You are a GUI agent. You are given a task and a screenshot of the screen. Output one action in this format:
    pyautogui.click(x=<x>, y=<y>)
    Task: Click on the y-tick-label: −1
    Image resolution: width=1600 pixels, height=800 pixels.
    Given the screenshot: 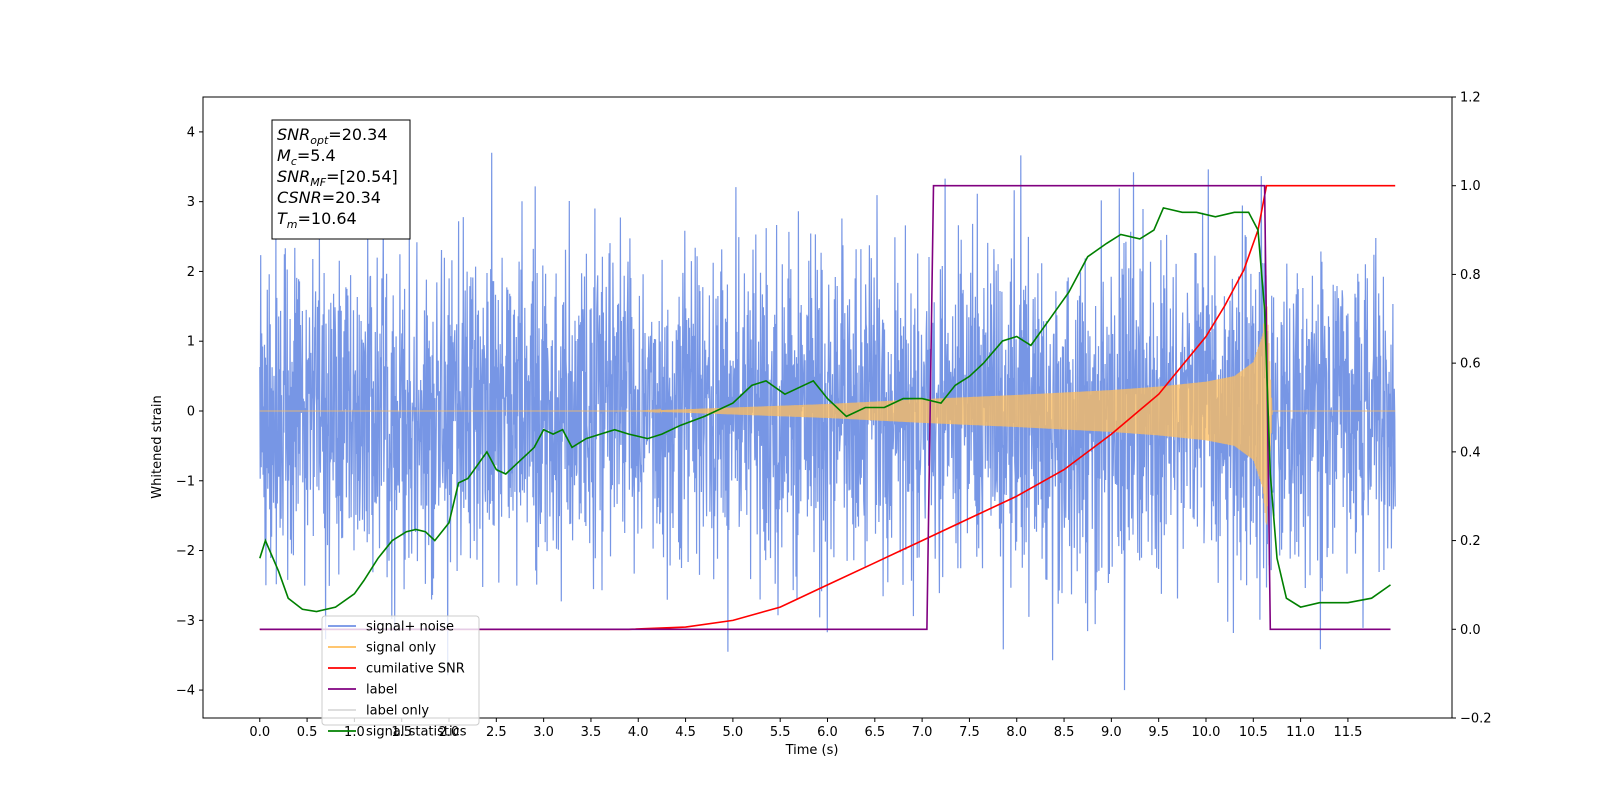 What is the action you would take?
    pyautogui.click(x=185, y=481)
    